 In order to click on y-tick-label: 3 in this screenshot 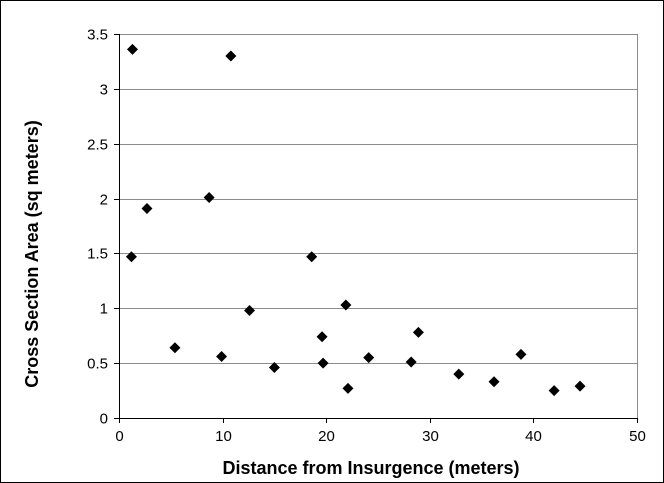, I will do `click(104, 90)`.